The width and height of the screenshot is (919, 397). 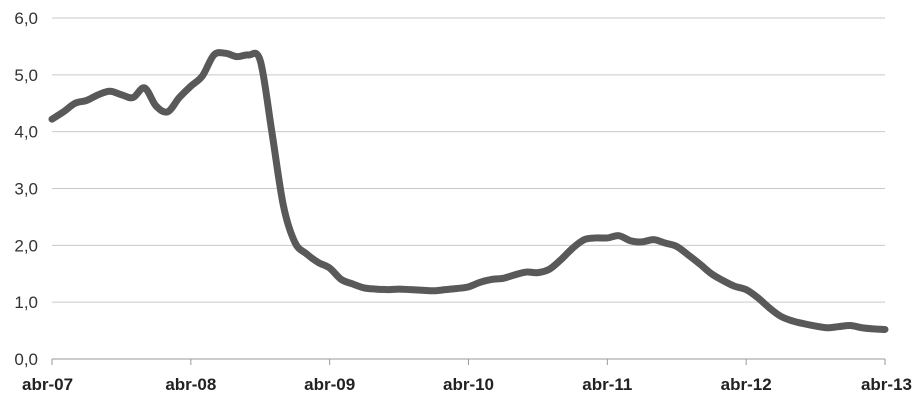 I want to click on x-tick-label: abr-13, so click(x=886, y=384).